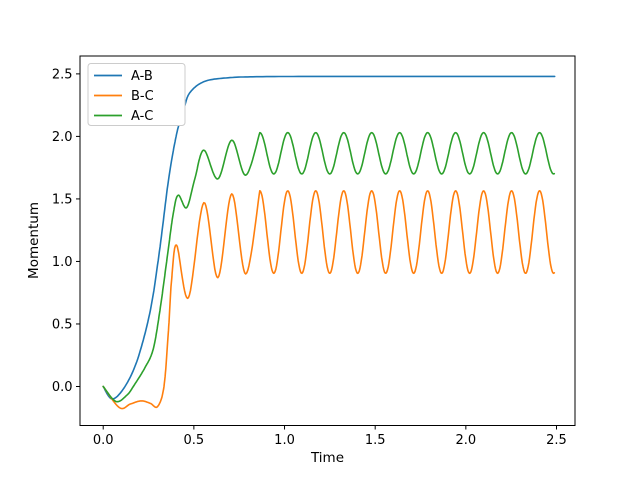 The height and width of the screenshot is (484, 640). I want to click on legend-label-a-c: A-C, so click(142, 116).